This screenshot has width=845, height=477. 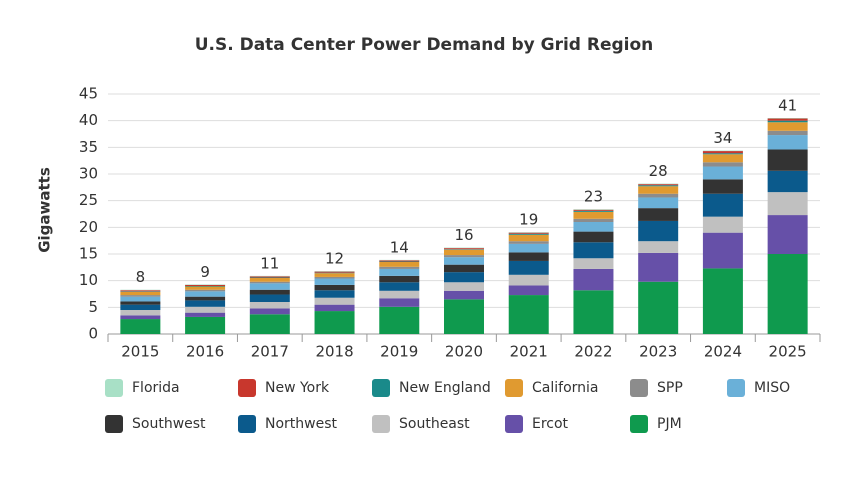 I want to click on y-tick-label: 40, so click(x=88, y=120).